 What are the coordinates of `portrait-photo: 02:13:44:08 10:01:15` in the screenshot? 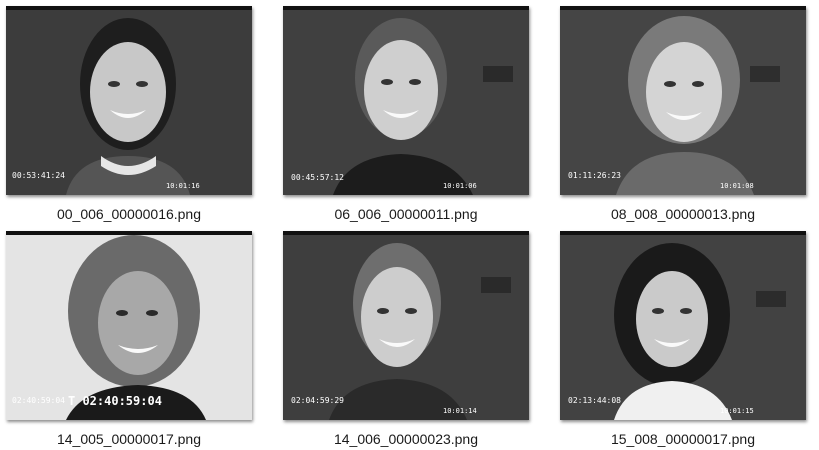 It's located at (683, 325).